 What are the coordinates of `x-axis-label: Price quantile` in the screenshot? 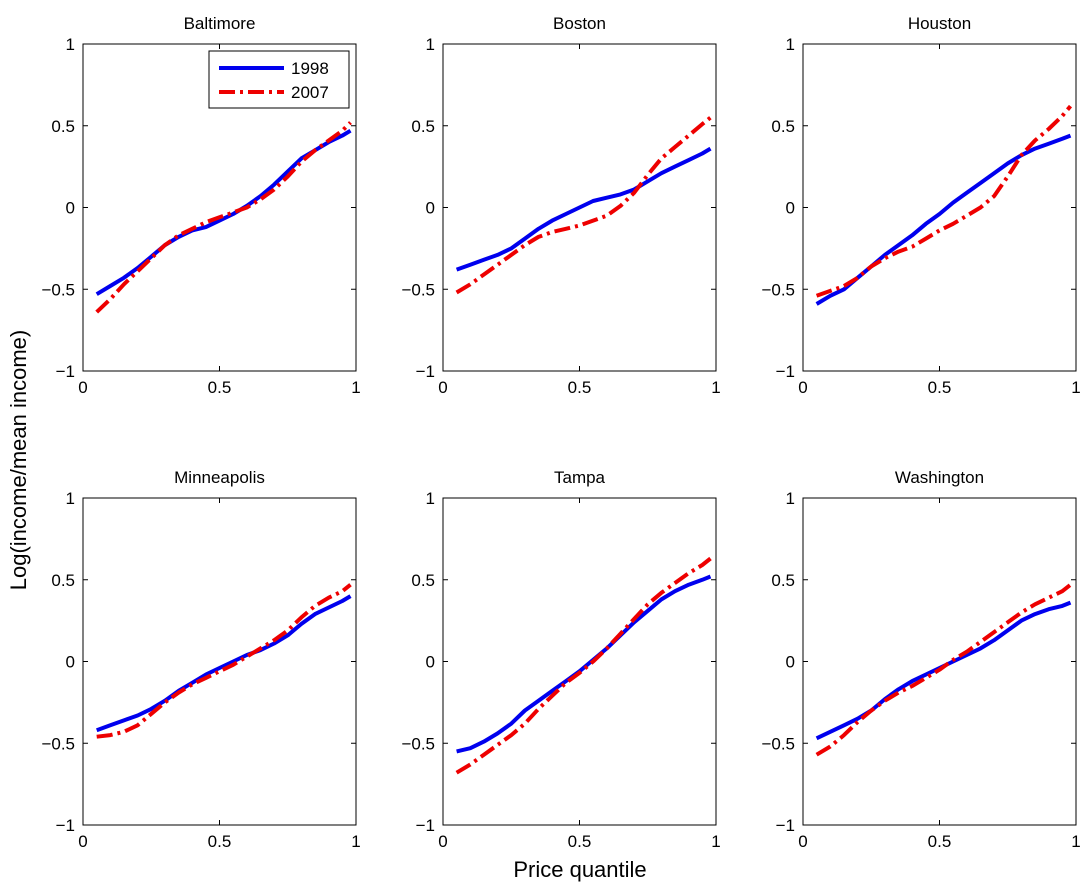 It's located at (579, 869).